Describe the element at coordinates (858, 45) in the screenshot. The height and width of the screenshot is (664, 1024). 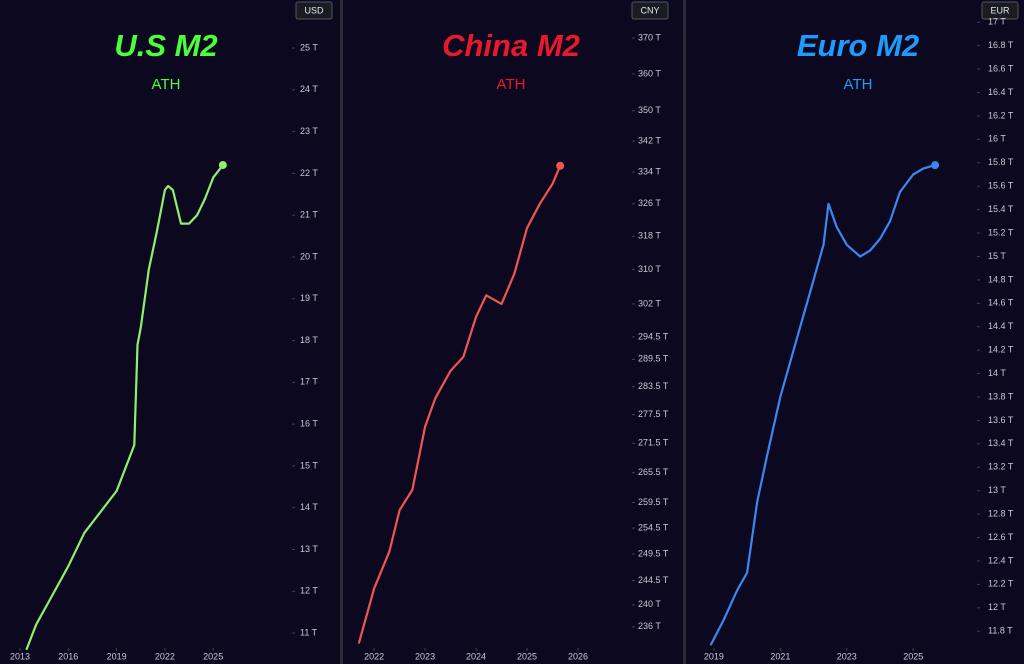
I see `panel-title: Euro M2` at that location.